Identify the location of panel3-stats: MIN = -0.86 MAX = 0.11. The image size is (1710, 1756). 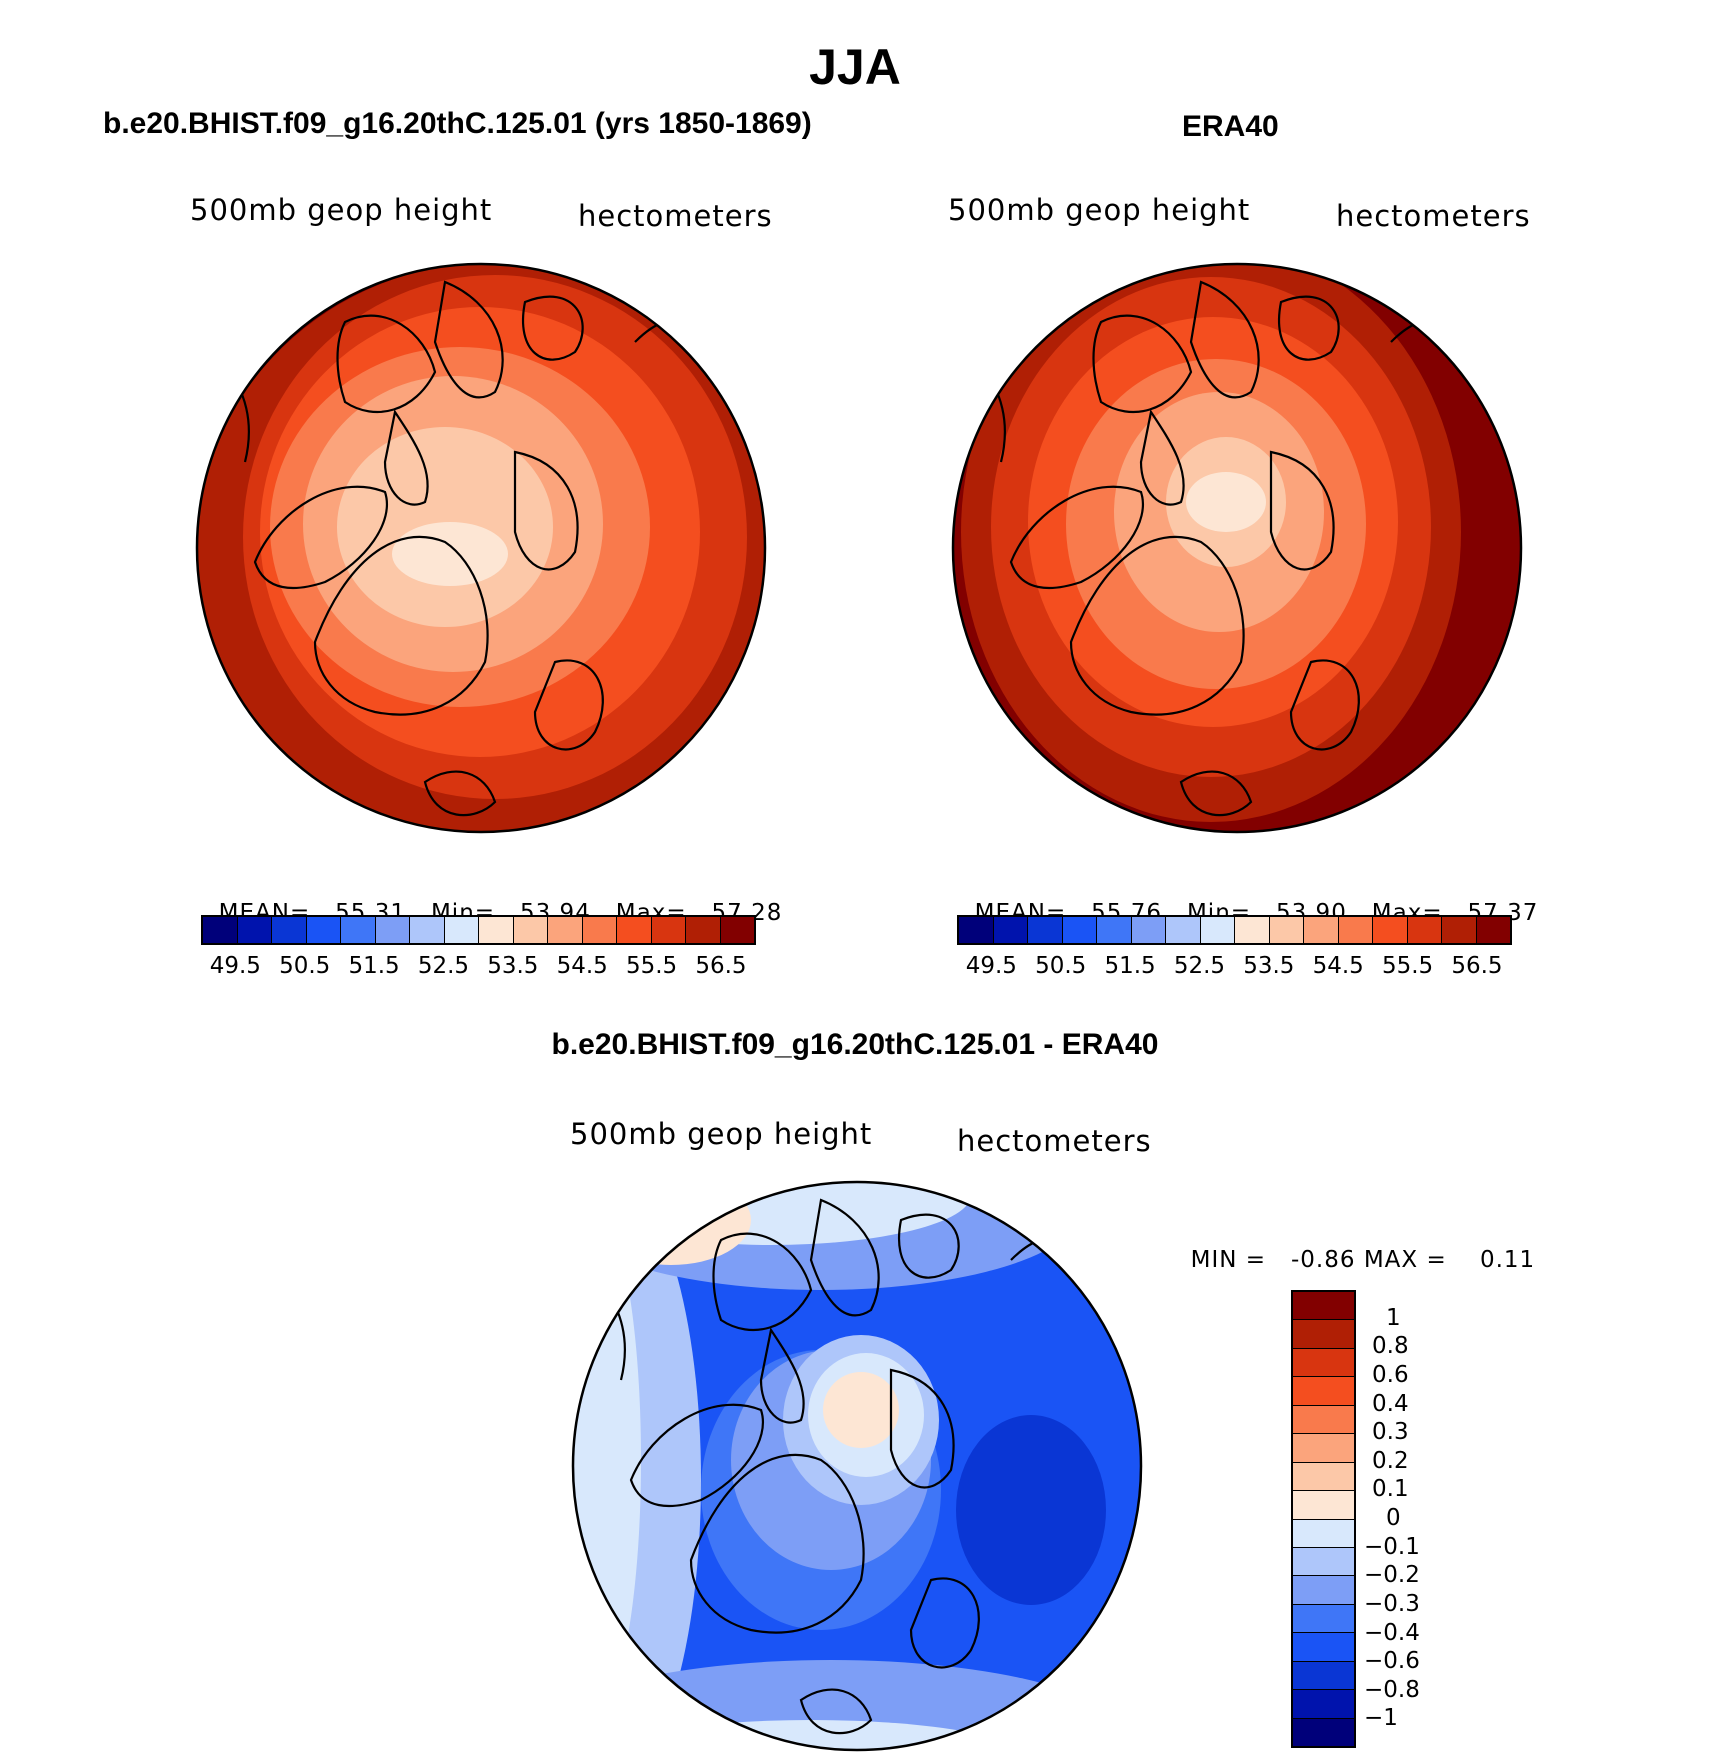
(1354, 1247).